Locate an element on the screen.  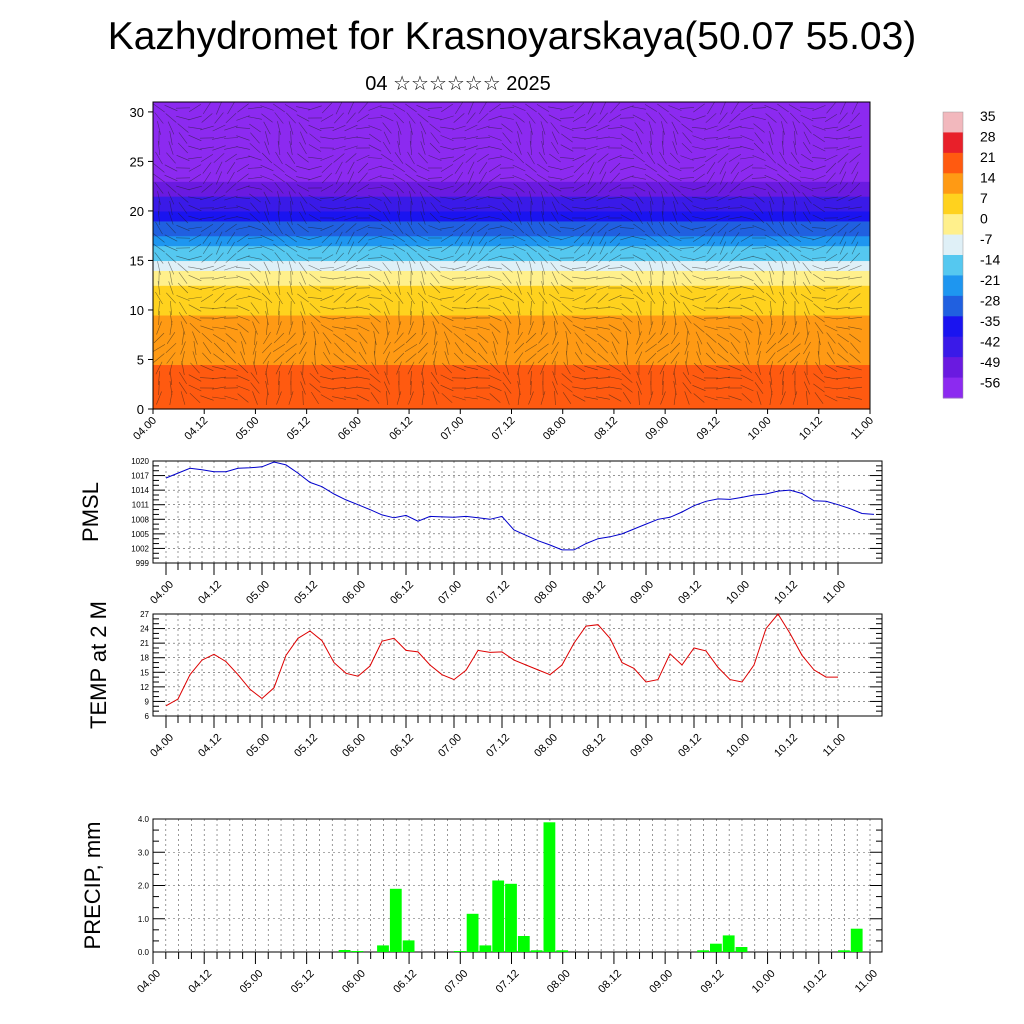
x-tick-label: 07.00 is located at coordinates (456, 982).